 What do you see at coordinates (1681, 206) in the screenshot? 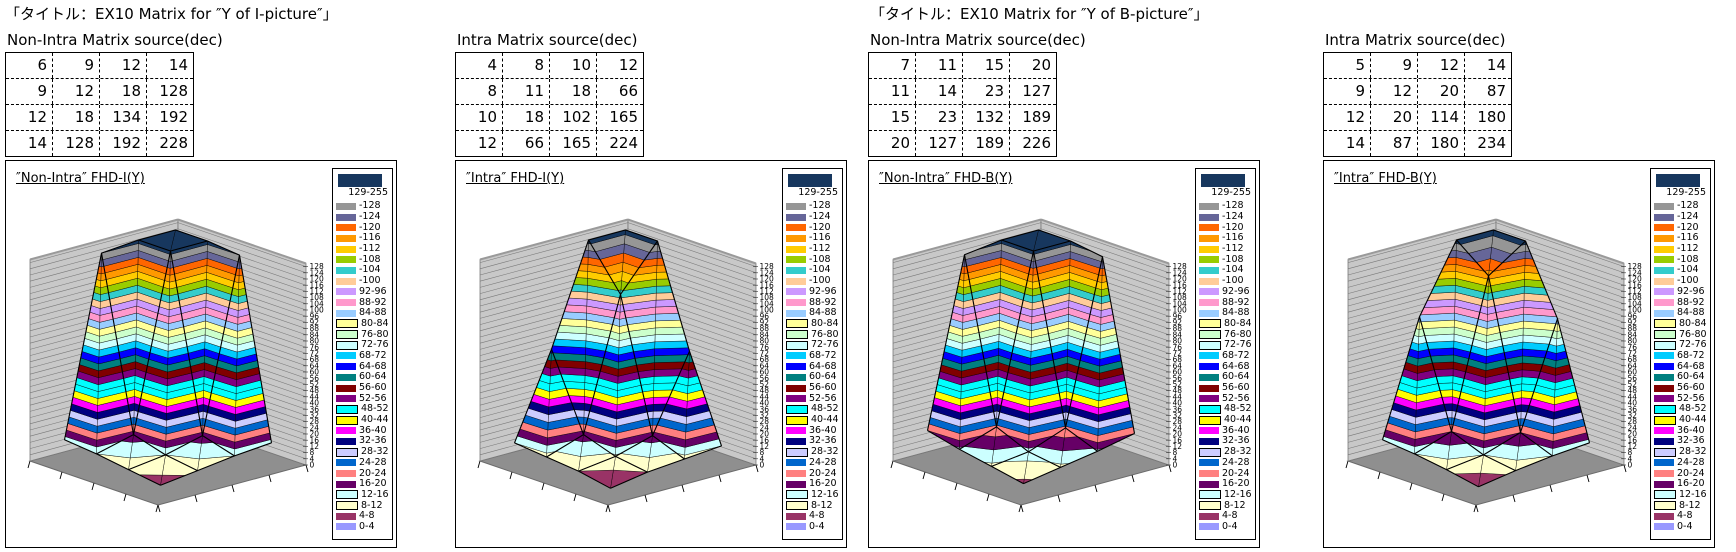
I see `legend-item: -128` at bounding box center [1681, 206].